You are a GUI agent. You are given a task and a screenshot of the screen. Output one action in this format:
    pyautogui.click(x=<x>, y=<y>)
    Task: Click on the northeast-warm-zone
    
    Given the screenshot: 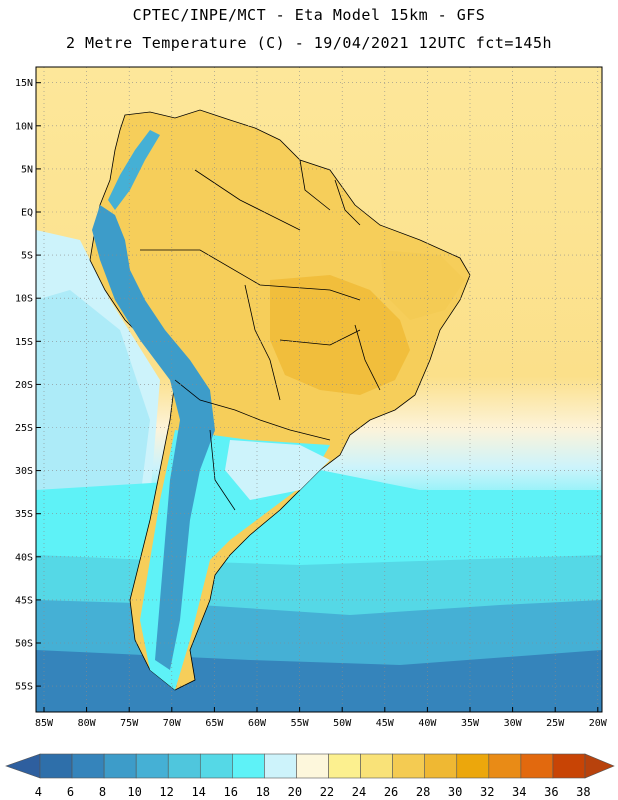 What is the action you would take?
    pyautogui.click(x=422, y=285)
    